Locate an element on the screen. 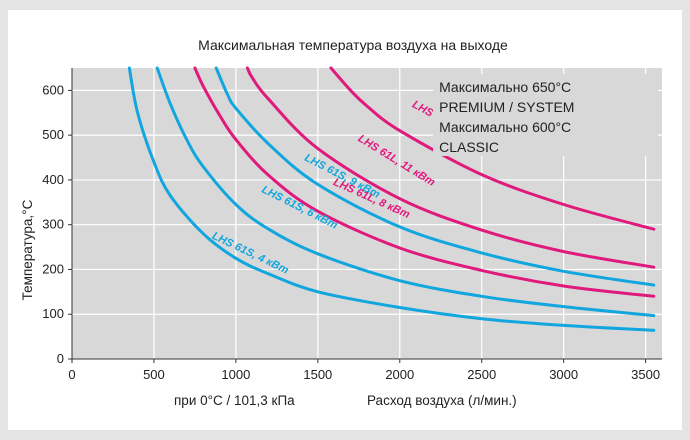 This screenshot has height=440, width=690. x-tick-label: 2500 is located at coordinates (481, 374).